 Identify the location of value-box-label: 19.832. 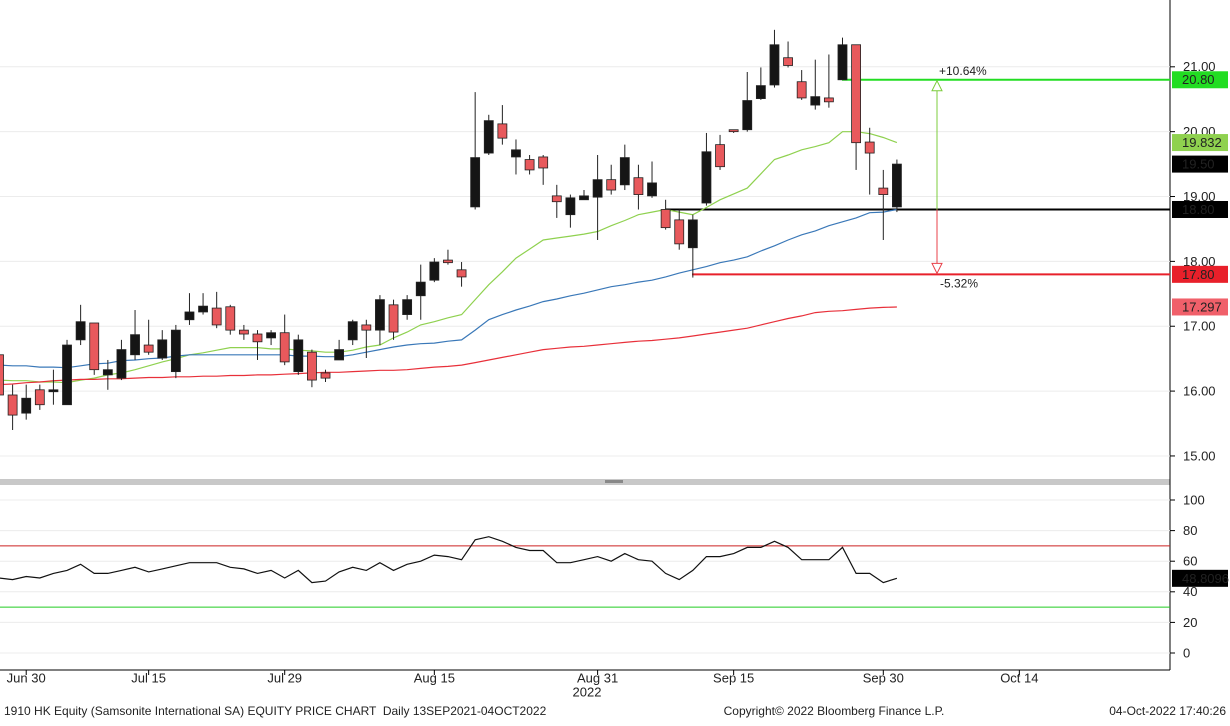
(1202, 142).